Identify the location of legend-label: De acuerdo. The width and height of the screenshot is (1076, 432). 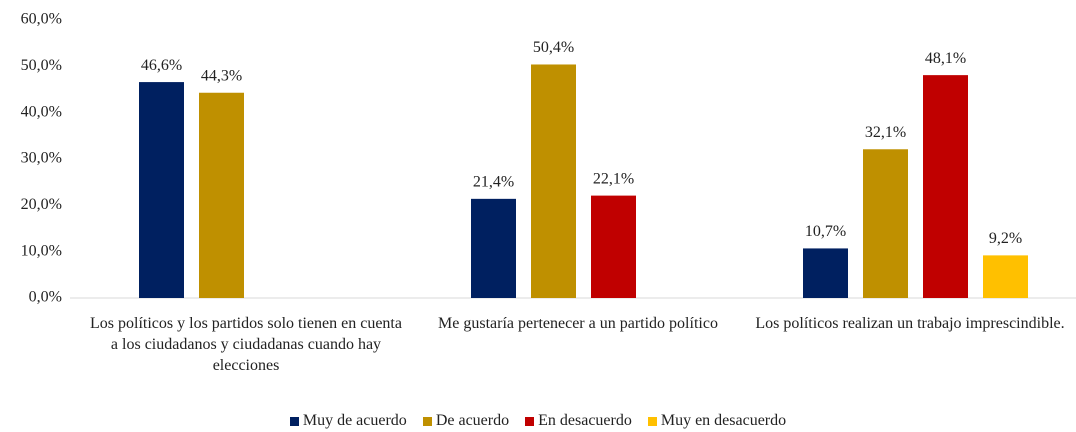
(472, 420).